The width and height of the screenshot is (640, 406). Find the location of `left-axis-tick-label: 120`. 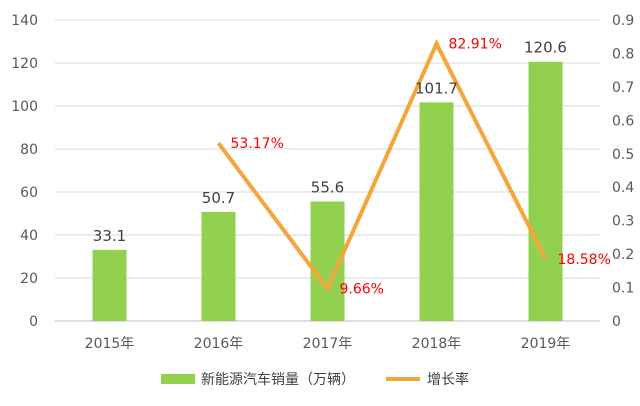

left-axis-tick-label: 120 is located at coordinates (24, 64).